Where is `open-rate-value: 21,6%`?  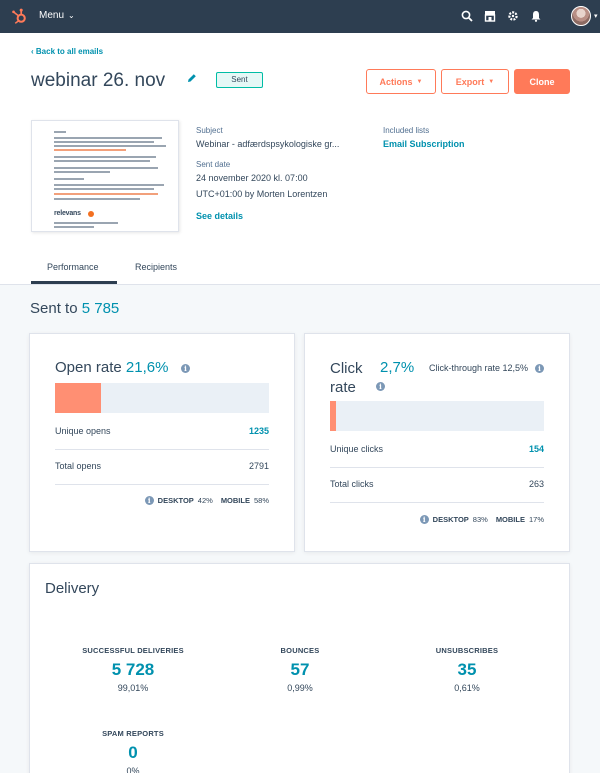 open-rate-value: 21,6% is located at coordinates (147, 367).